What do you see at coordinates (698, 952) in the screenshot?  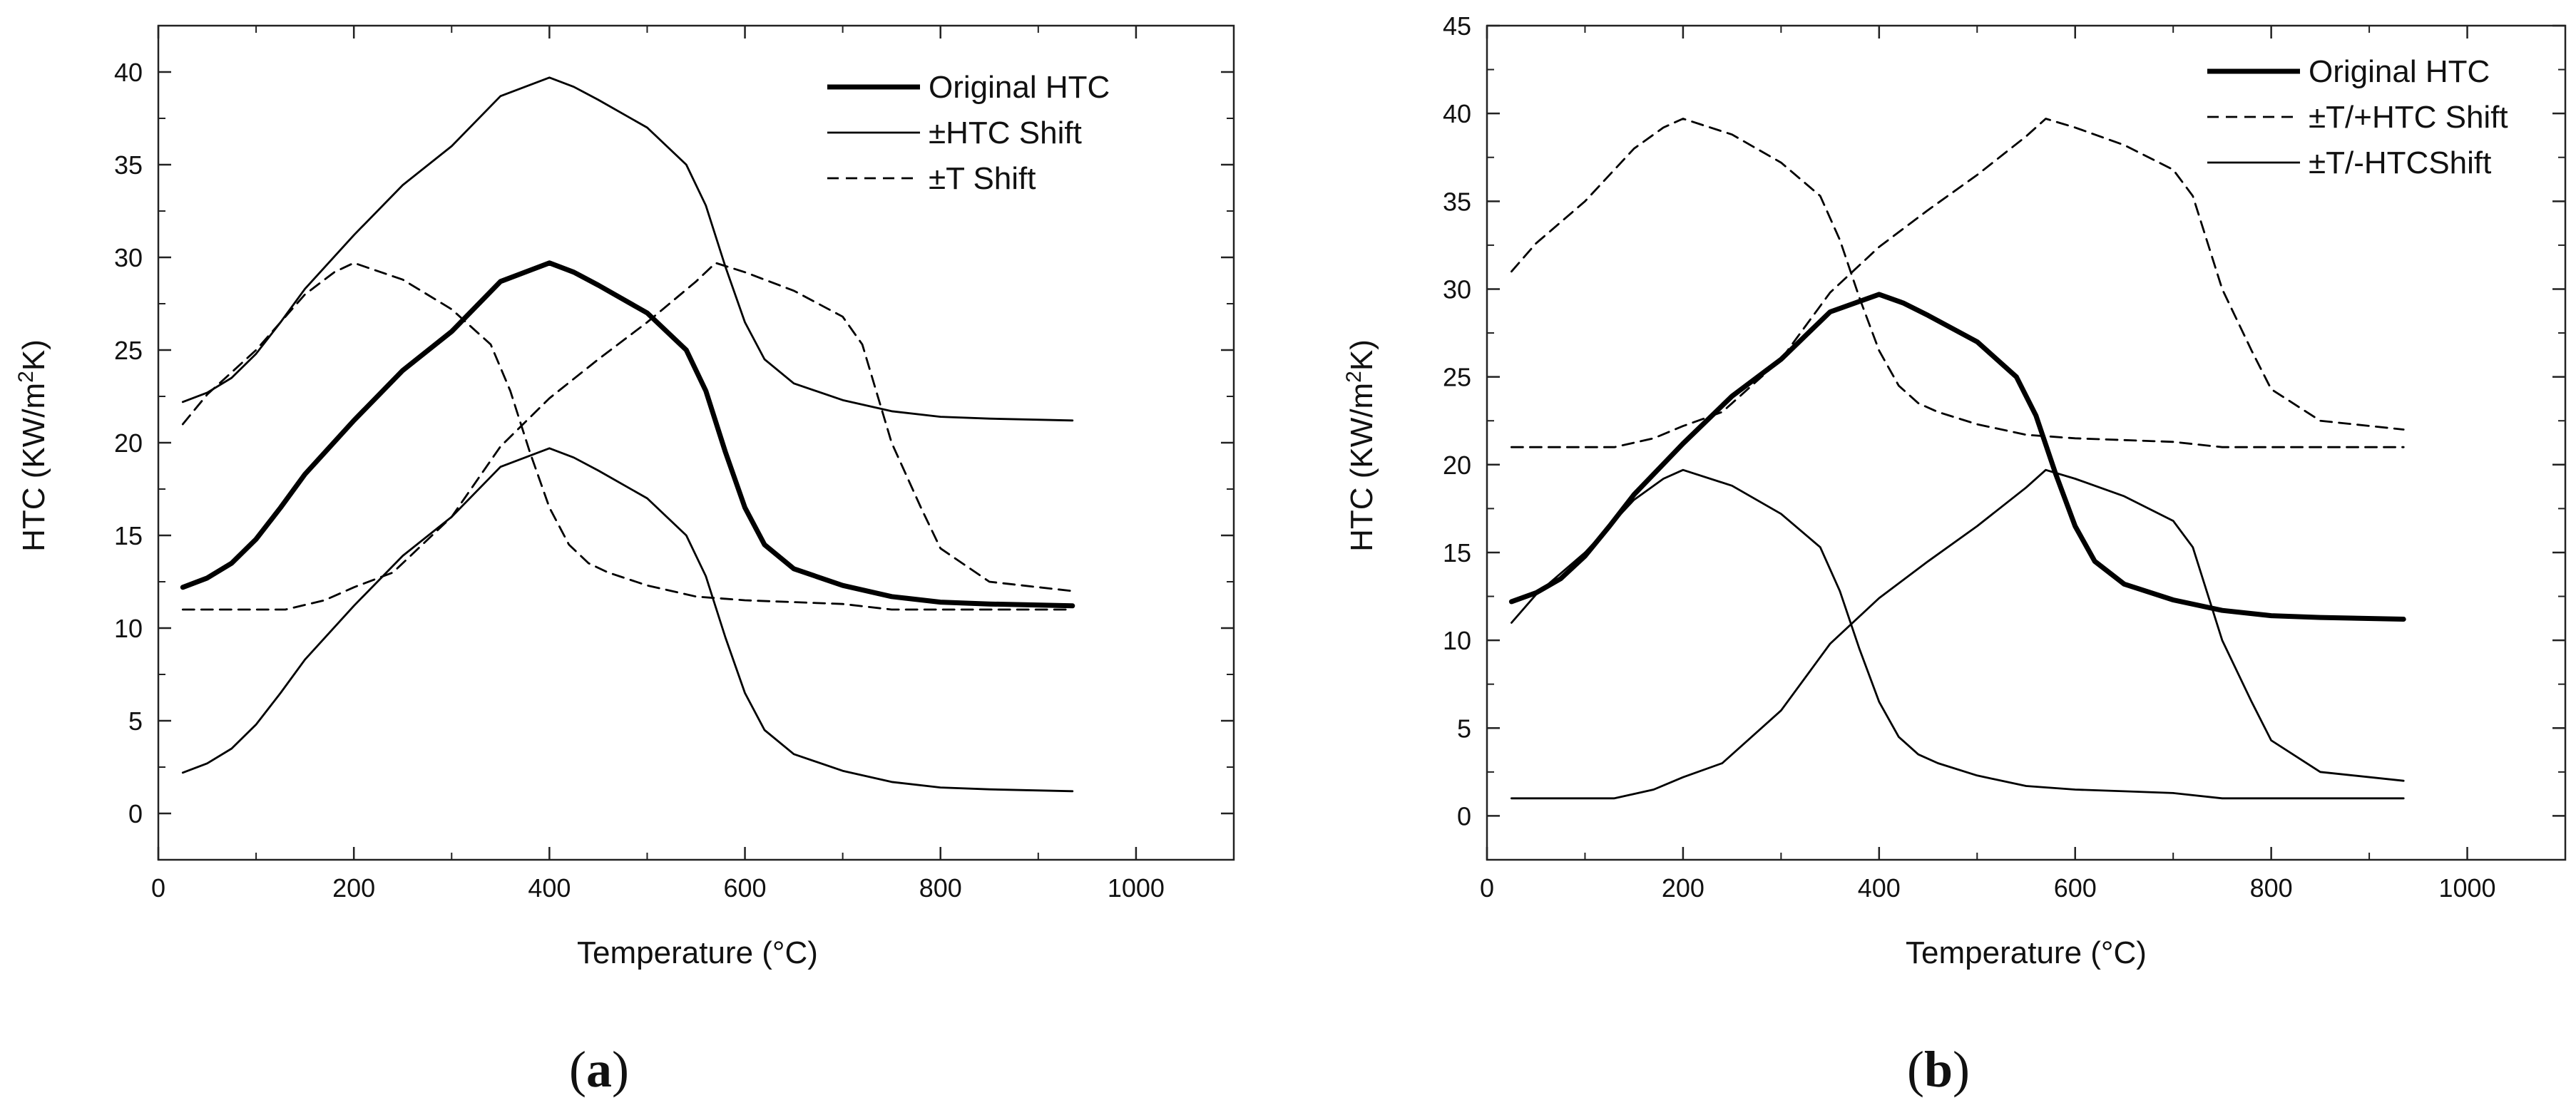 I see `x-axis-label-a: Temperature (°C)` at bounding box center [698, 952].